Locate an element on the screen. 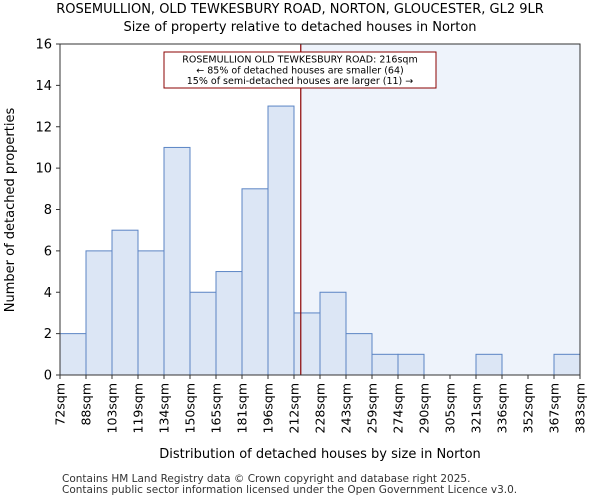 The width and height of the screenshot is (600, 500). x-tick-label: 165sqm is located at coordinates (216, 408).